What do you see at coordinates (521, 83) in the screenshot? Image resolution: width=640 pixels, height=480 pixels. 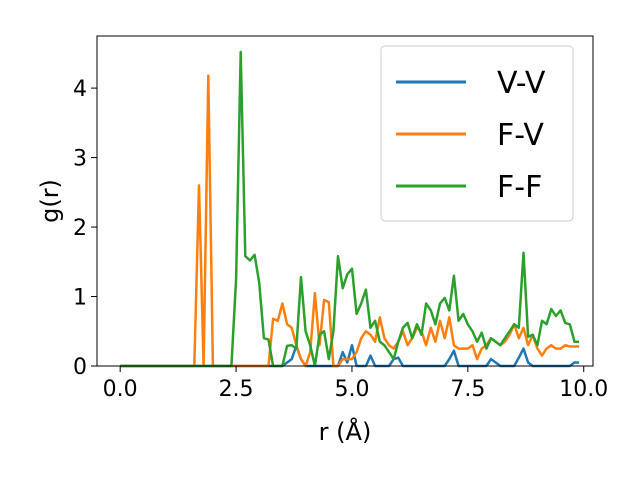 I see `legend-label-v-v: V-V` at bounding box center [521, 83].